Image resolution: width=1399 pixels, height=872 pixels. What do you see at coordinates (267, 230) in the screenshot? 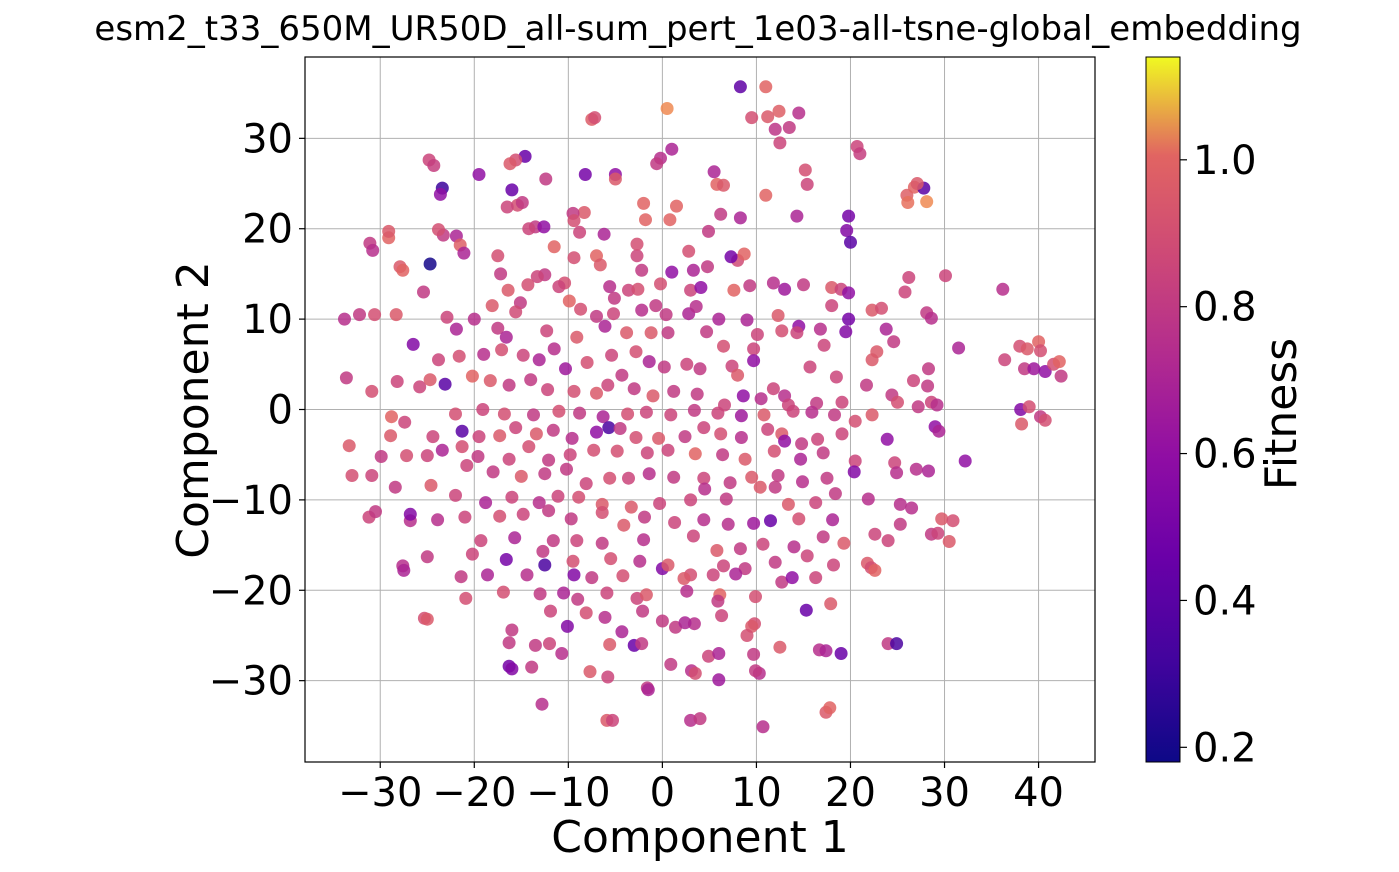
I see `y-tick-label: 20` at bounding box center [267, 230].